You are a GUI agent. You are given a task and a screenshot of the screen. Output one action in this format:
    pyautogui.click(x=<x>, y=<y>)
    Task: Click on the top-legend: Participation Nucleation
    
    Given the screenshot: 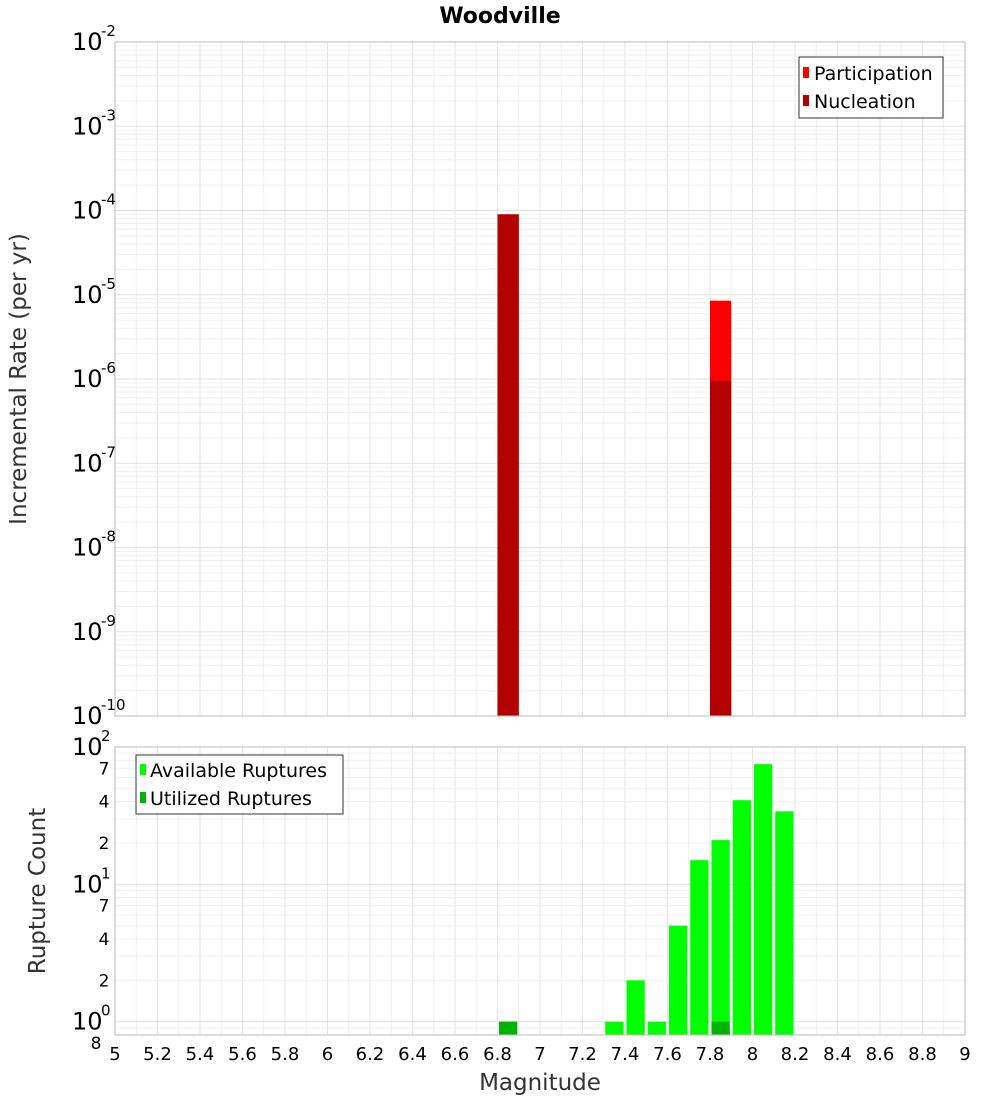 What is the action you would take?
    pyautogui.click(x=871, y=87)
    